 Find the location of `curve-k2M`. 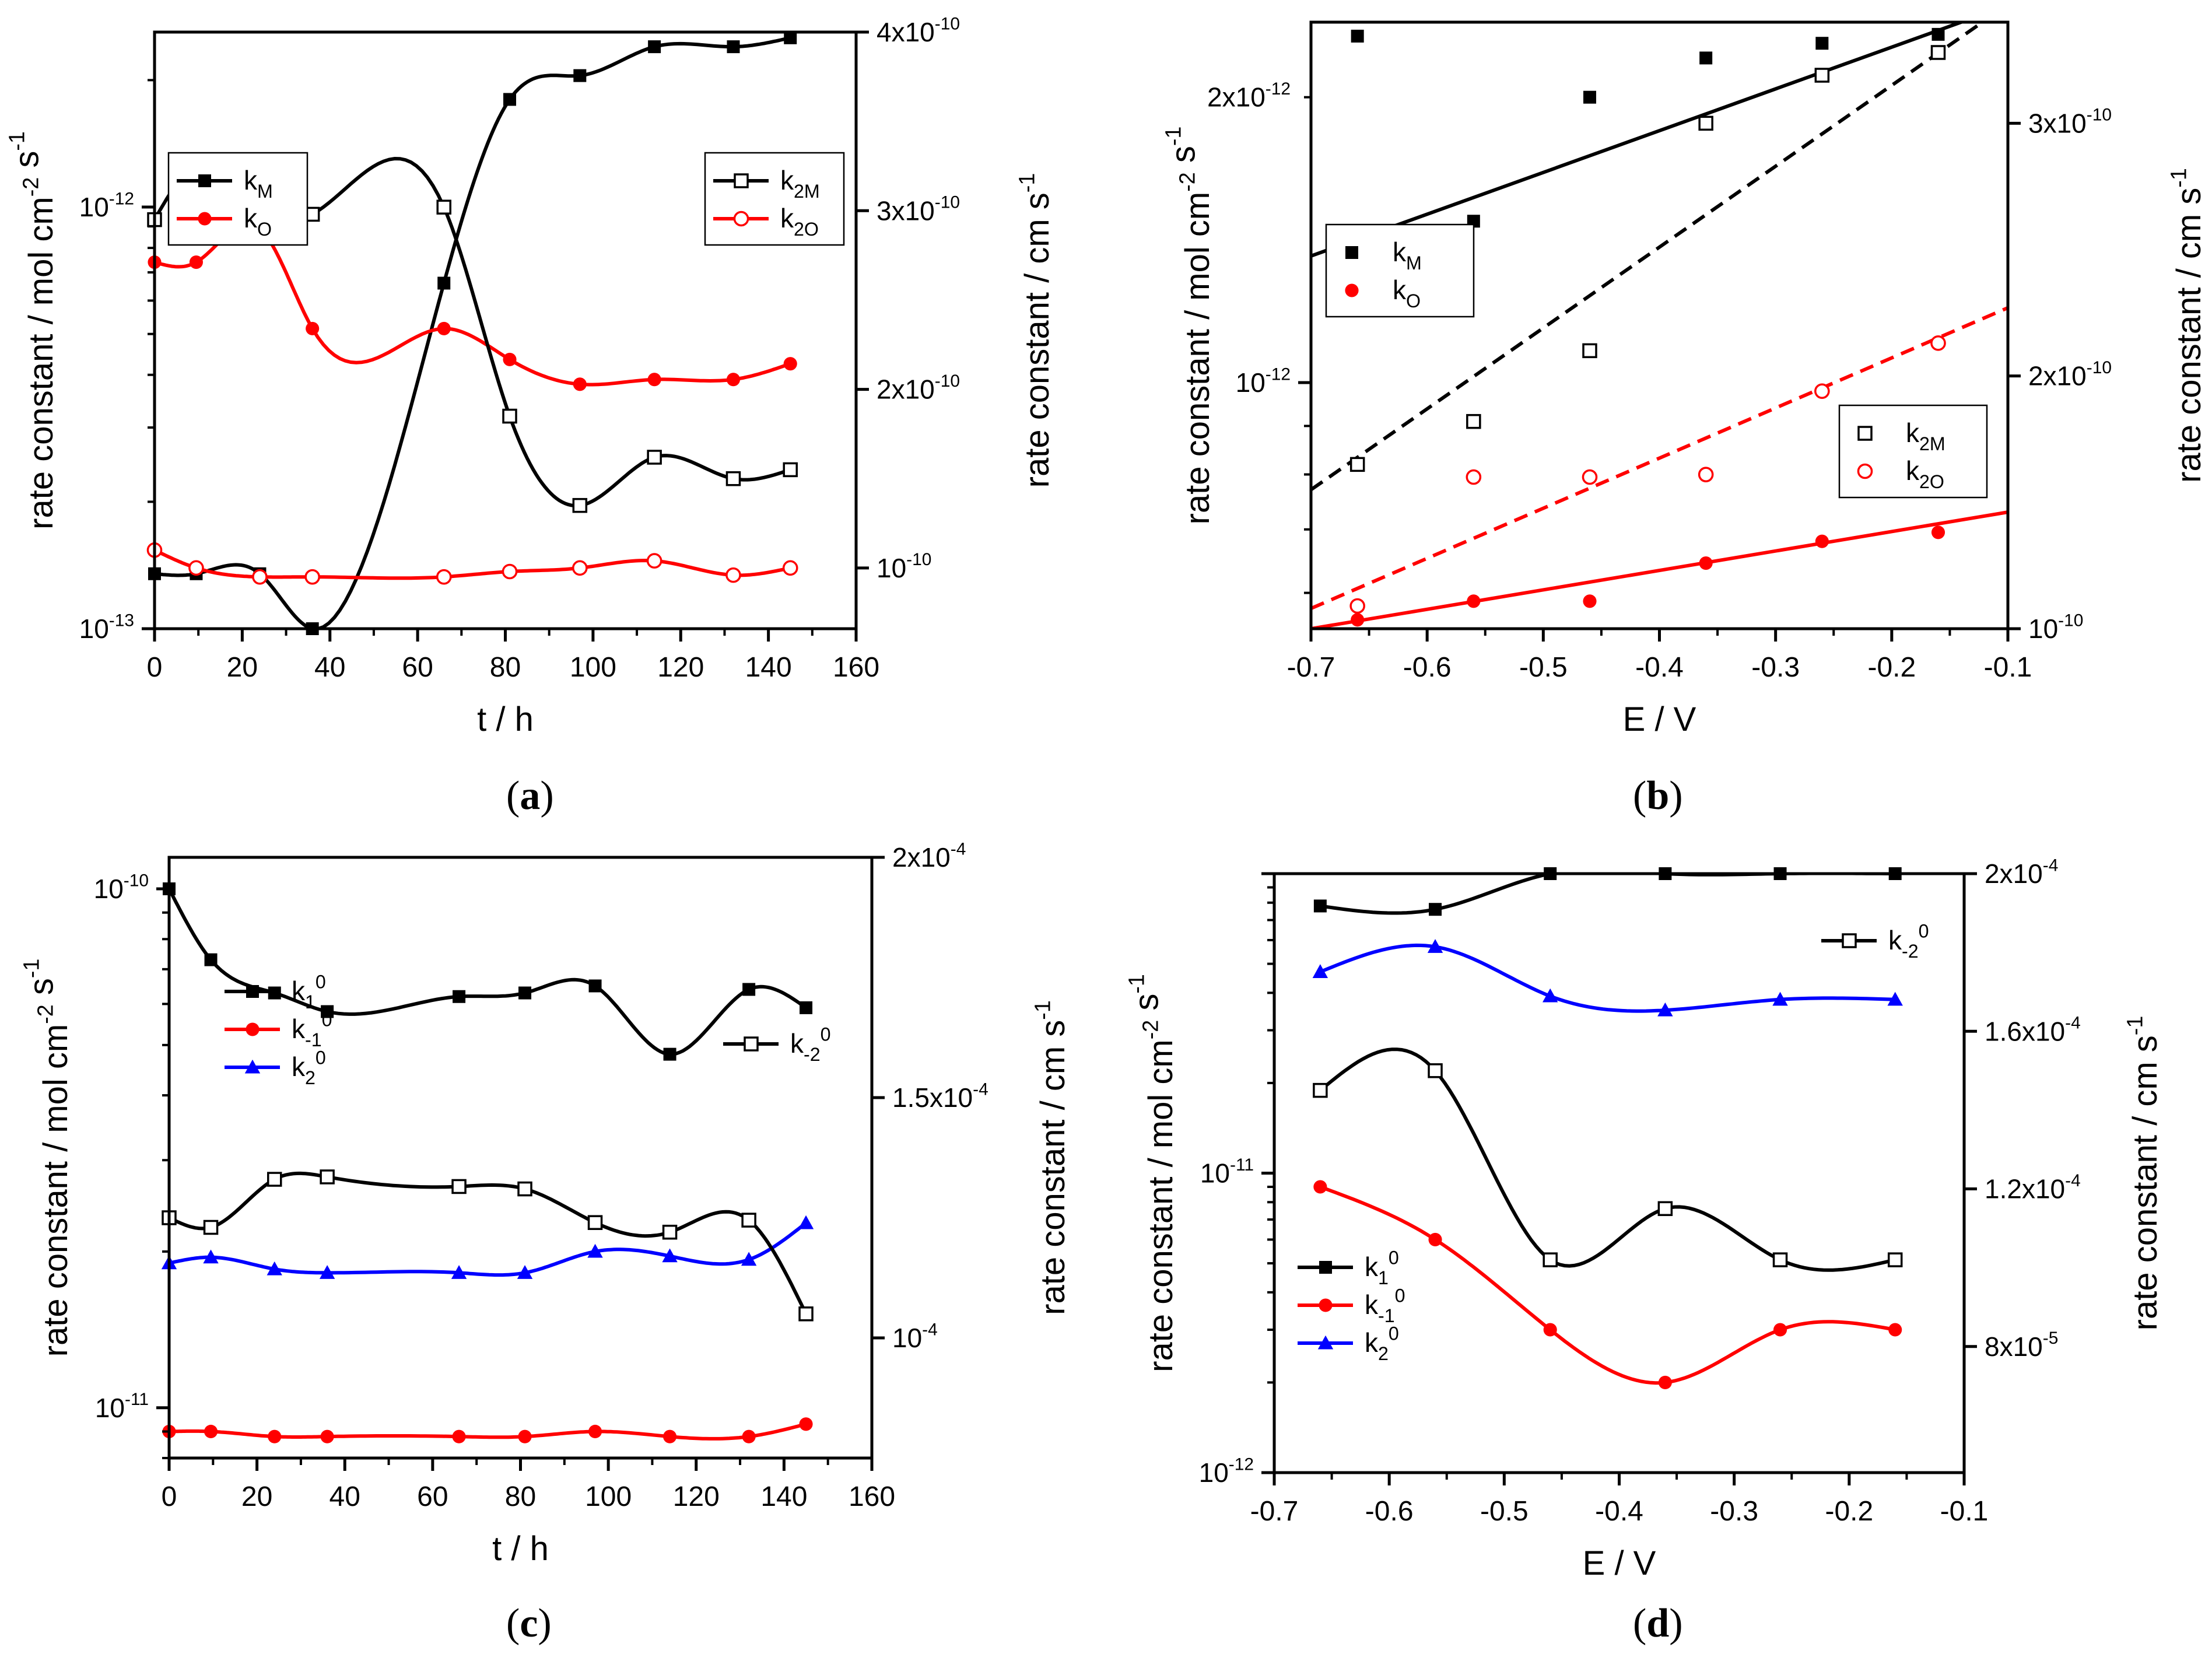

curve-k2M is located at coordinates (1648, 257).